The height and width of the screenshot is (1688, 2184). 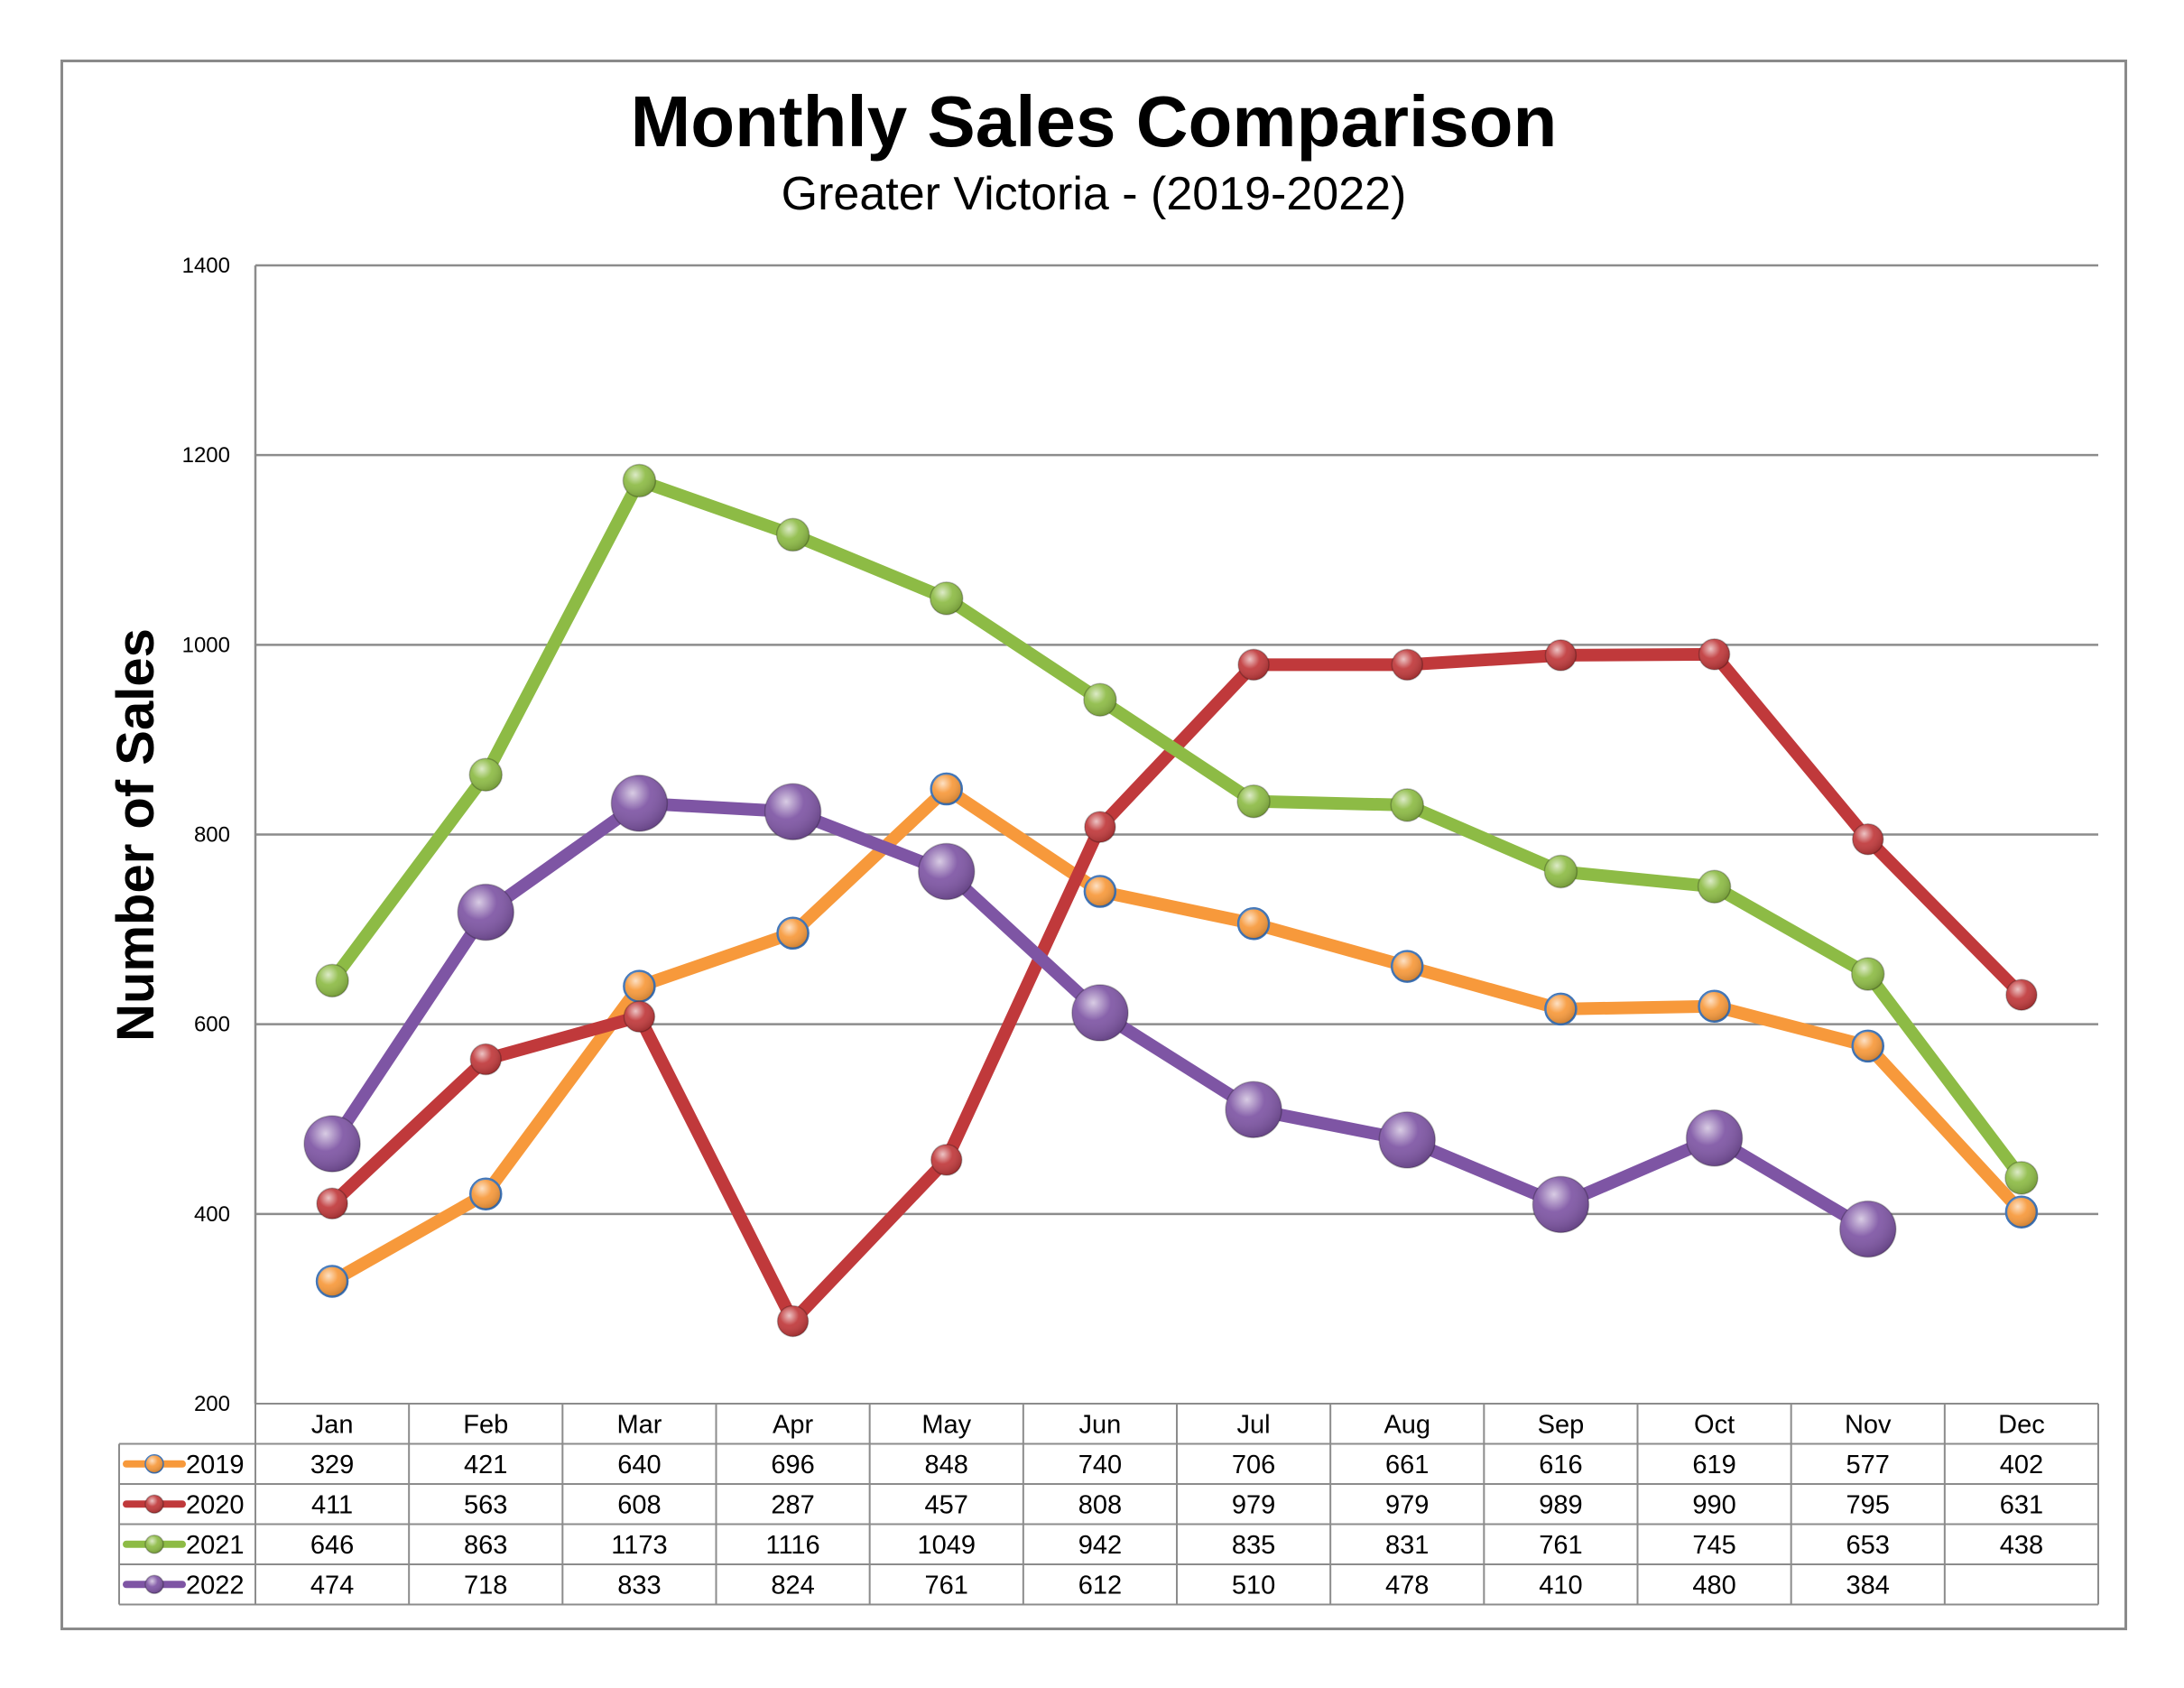 I want to click on chart-subtitle: Greater Victoria - (2019-2022), so click(x=1094, y=194).